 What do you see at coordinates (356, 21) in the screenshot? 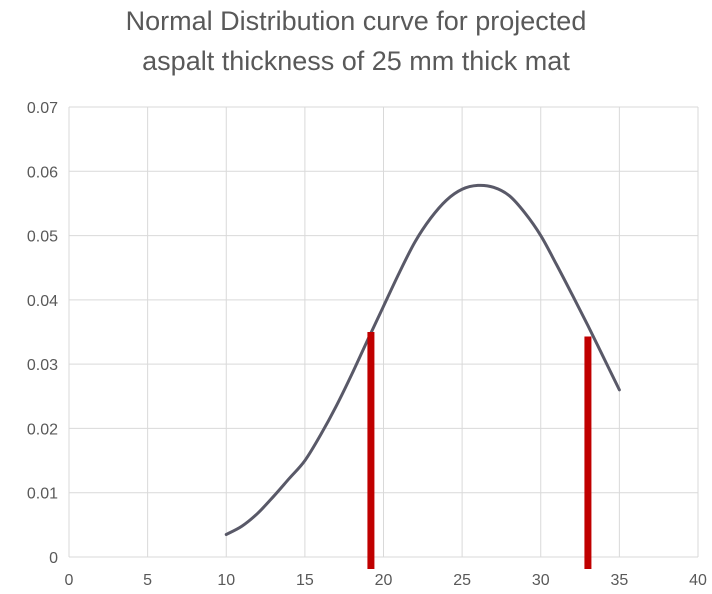
I see `chart-title-line-1: Normal Distribution curve for projected` at bounding box center [356, 21].